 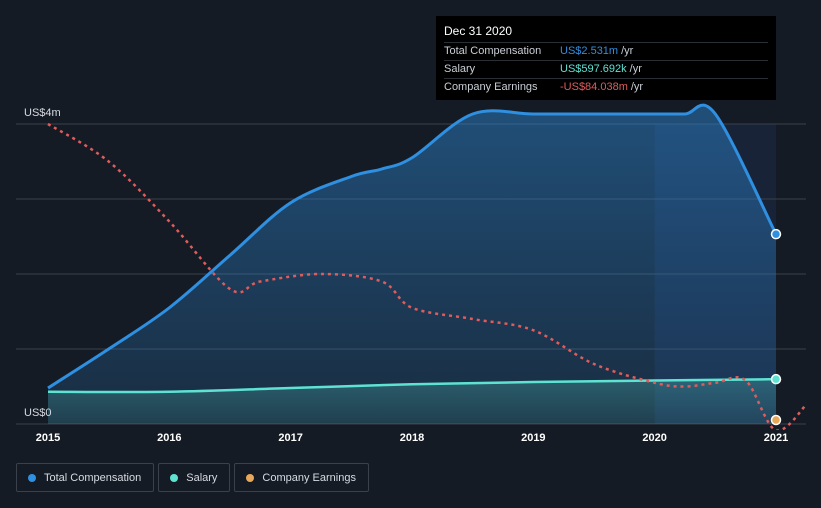 What do you see at coordinates (460, 69) in the screenshot?
I see `tooltip-label: Salary` at bounding box center [460, 69].